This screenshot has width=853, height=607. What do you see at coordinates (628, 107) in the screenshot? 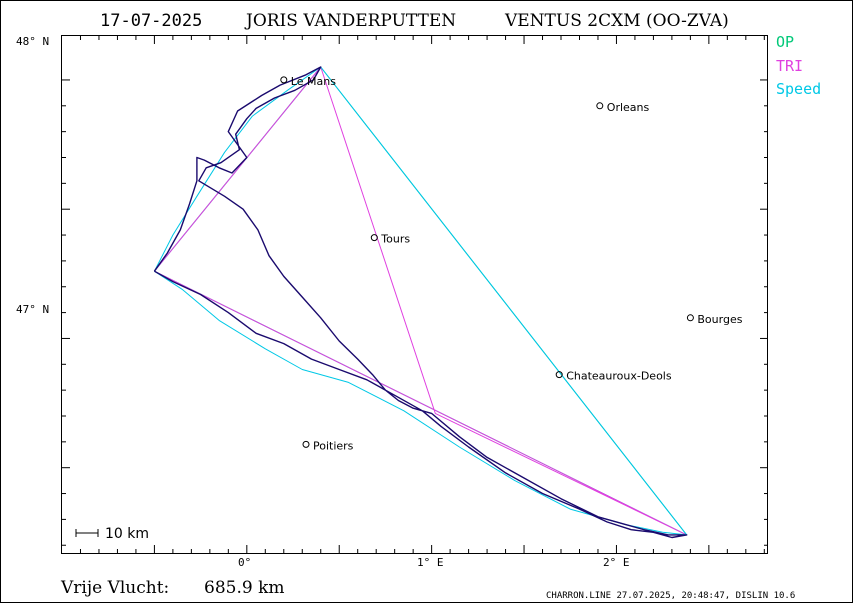
I see `city-label: Orleans` at bounding box center [628, 107].